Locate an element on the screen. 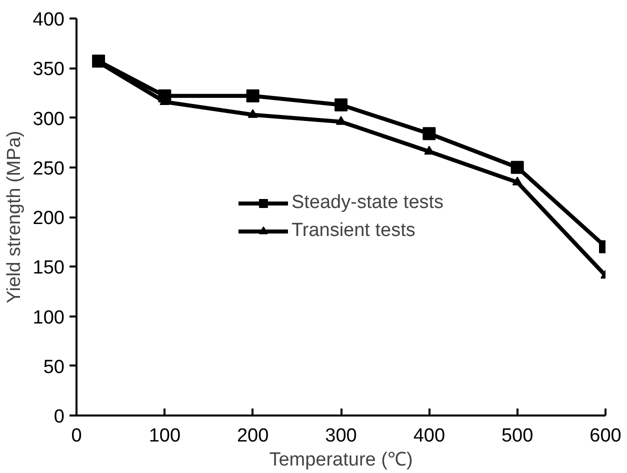  x-axis-title: Temperature (℃) is located at coordinates (341, 460).